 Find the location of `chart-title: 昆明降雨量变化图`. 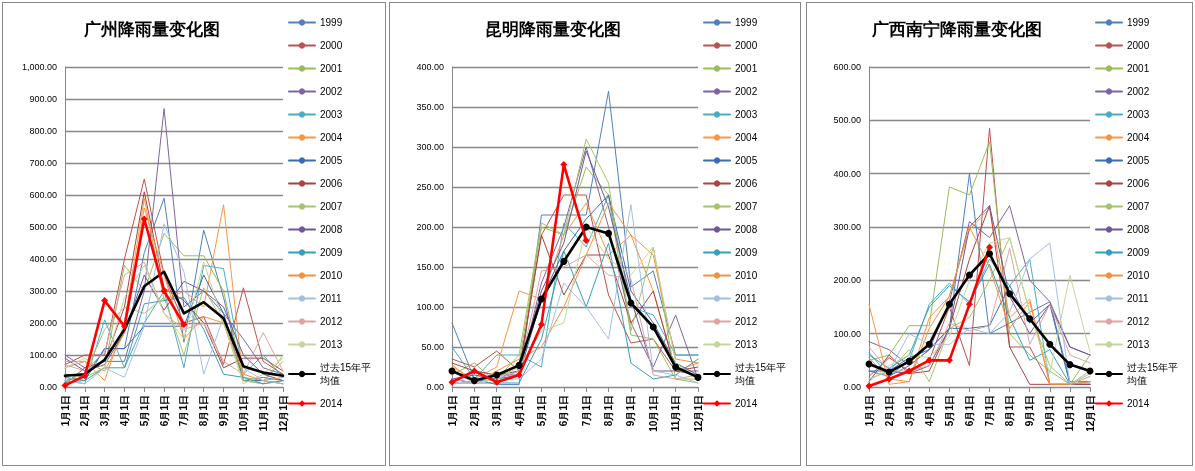

chart-title: 昆明降雨量变化图 is located at coordinates (552, 28).